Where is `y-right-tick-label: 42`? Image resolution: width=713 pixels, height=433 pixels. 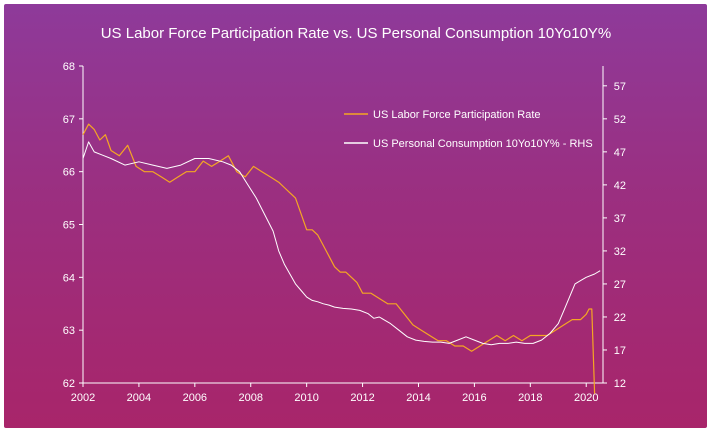 y-right-tick-label: 42 is located at coordinates (620, 186).